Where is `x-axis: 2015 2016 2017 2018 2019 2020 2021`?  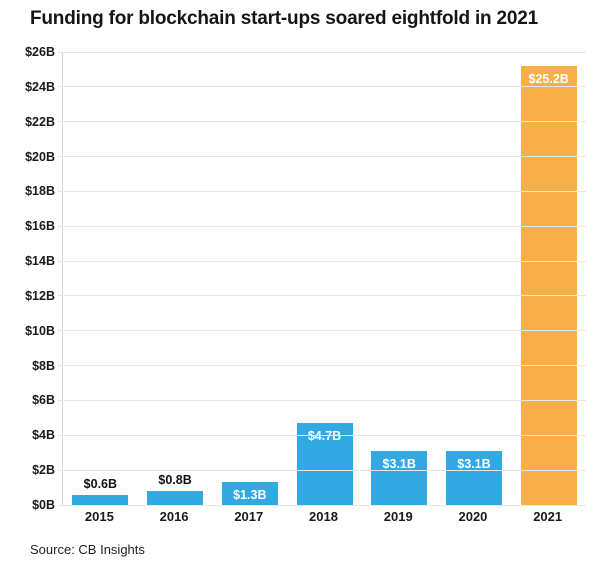
x-axis: 2015 2016 2017 2018 2019 2020 2021 is located at coordinates (323, 519).